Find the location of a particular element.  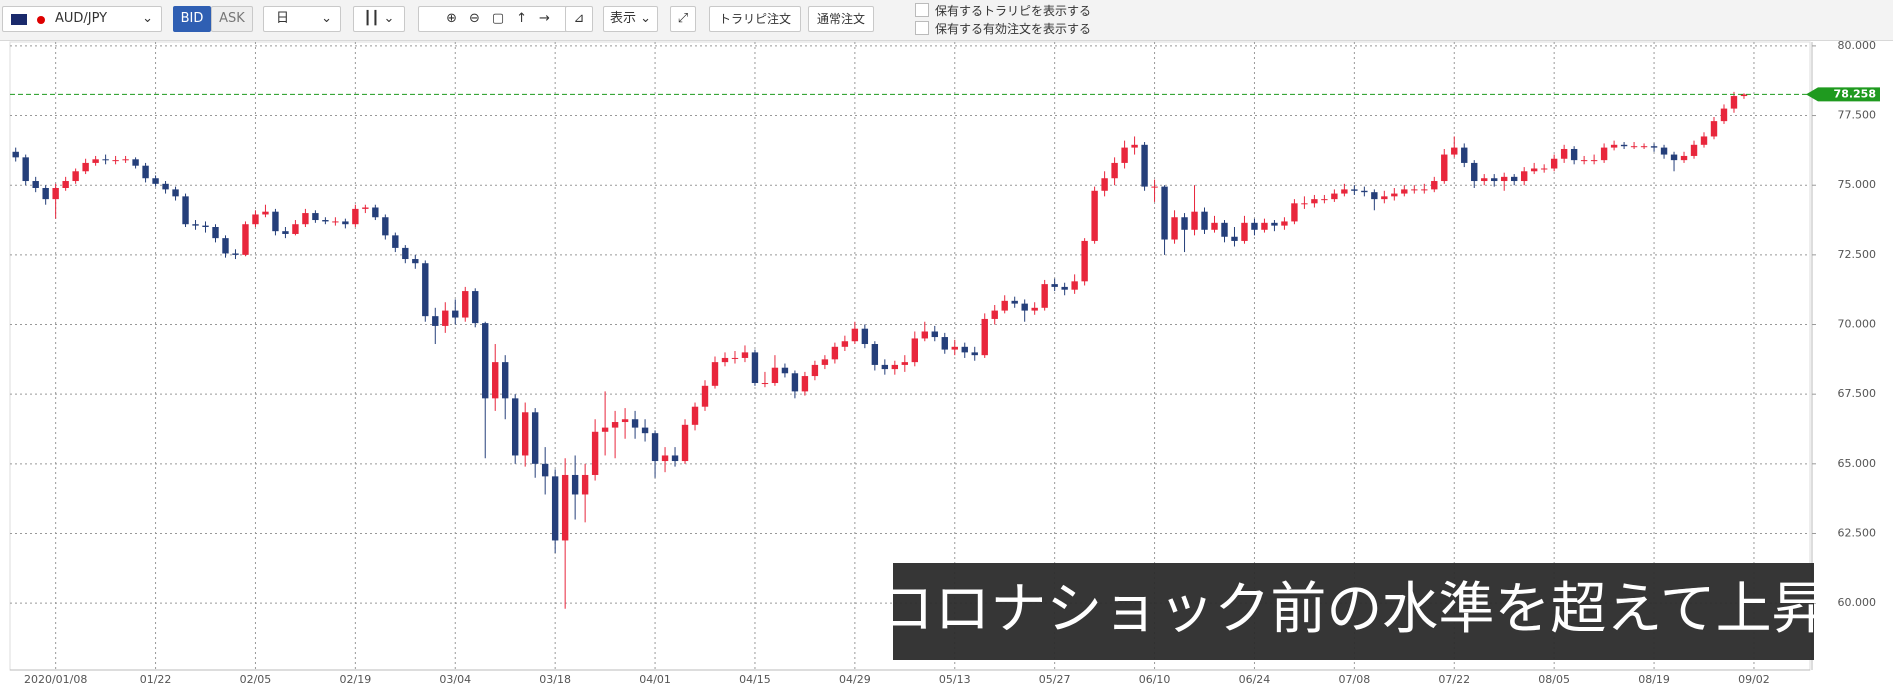

pair-select: AUD/JPY ⌄ is located at coordinates (82, 19).